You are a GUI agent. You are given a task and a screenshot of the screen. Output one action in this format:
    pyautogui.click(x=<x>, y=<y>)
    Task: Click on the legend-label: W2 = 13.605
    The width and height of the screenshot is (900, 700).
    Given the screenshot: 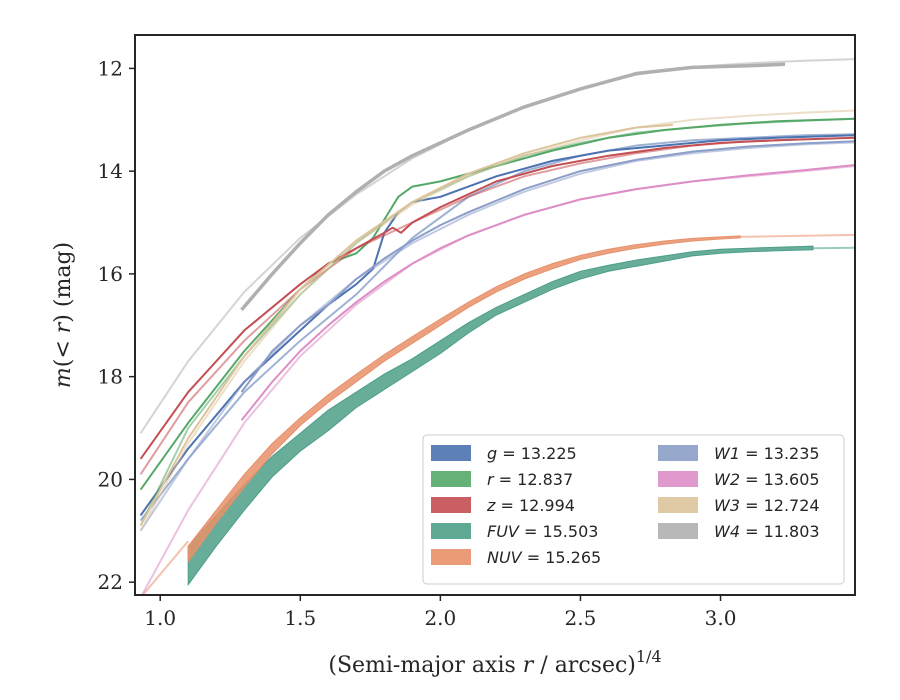 What is the action you would take?
    pyautogui.click(x=767, y=479)
    